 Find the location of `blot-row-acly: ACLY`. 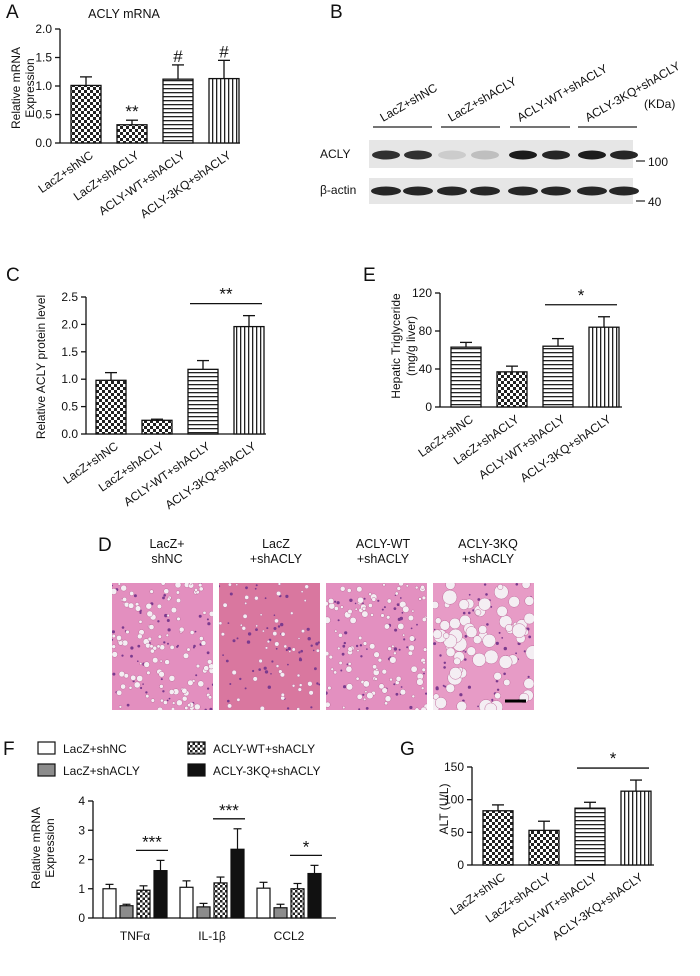

blot-row-acly: ACLY is located at coordinates (335, 154).